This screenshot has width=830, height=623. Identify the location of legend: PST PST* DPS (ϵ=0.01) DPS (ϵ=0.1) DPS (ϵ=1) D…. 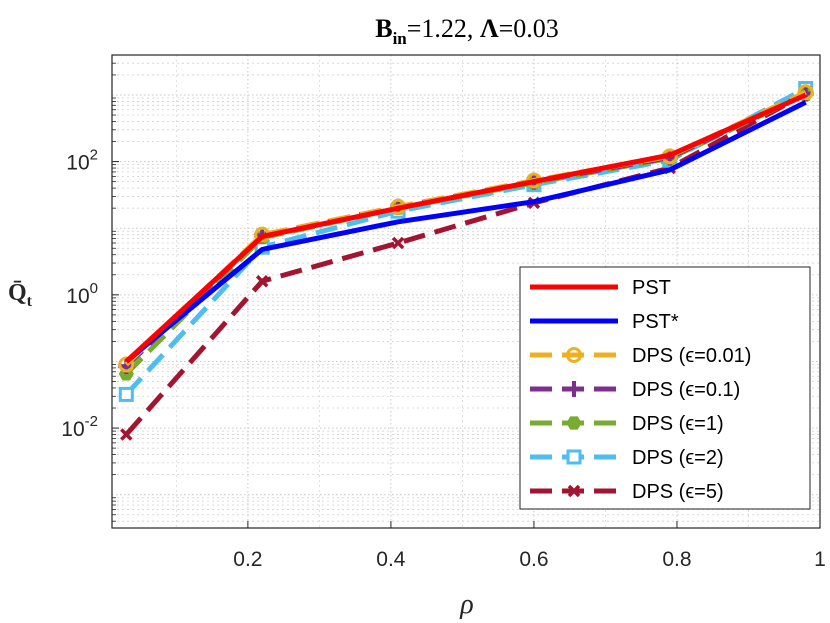
(665, 388).